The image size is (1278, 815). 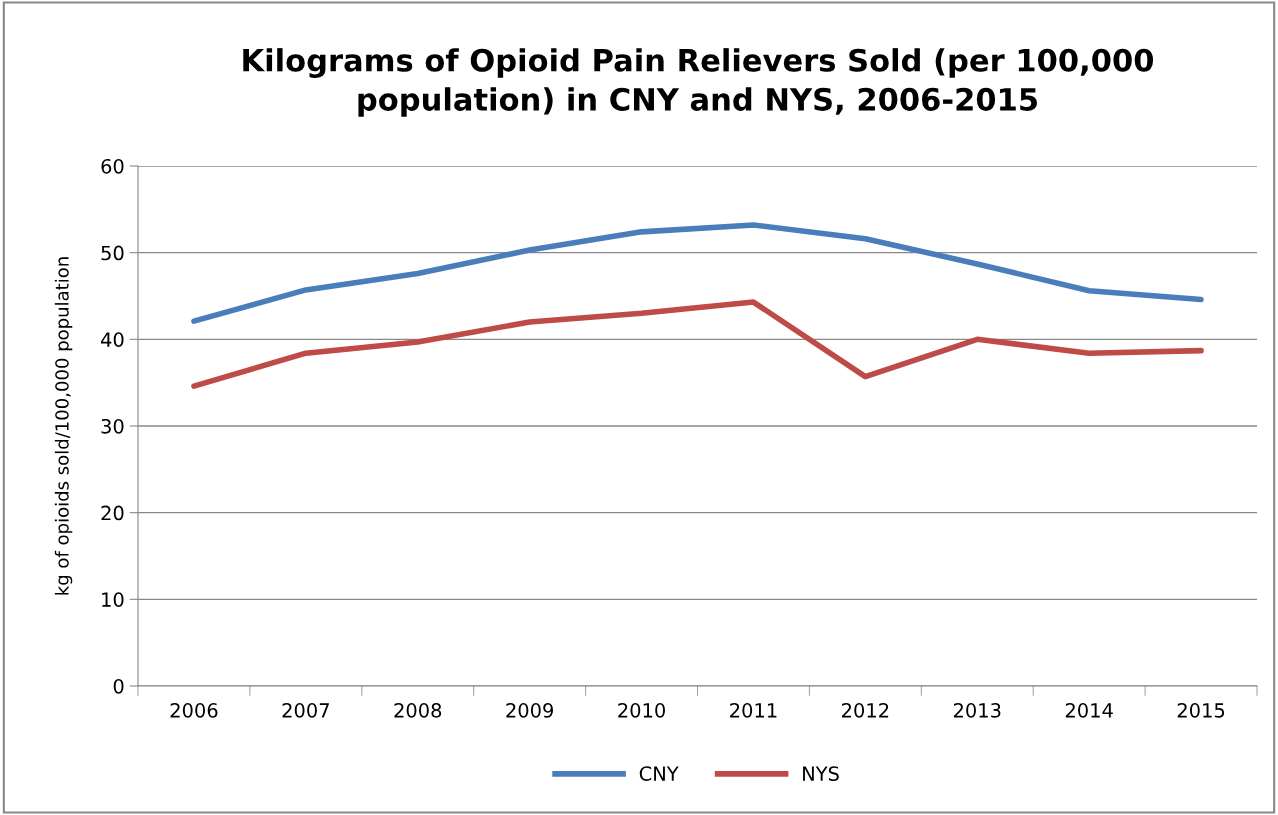 What do you see at coordinates (112, 339) in the screenshot?
I see `y-tick-label: 40` at bounding box center [112, 339].